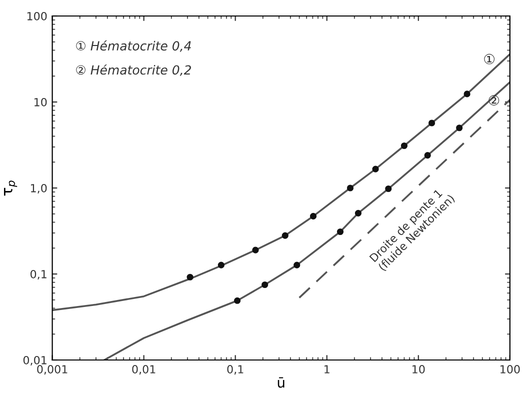 The image size is (523, 400). Describe the element at coordinates (38, 275) in the screenshot. I see `y-tick-label: 0,1` at that location.